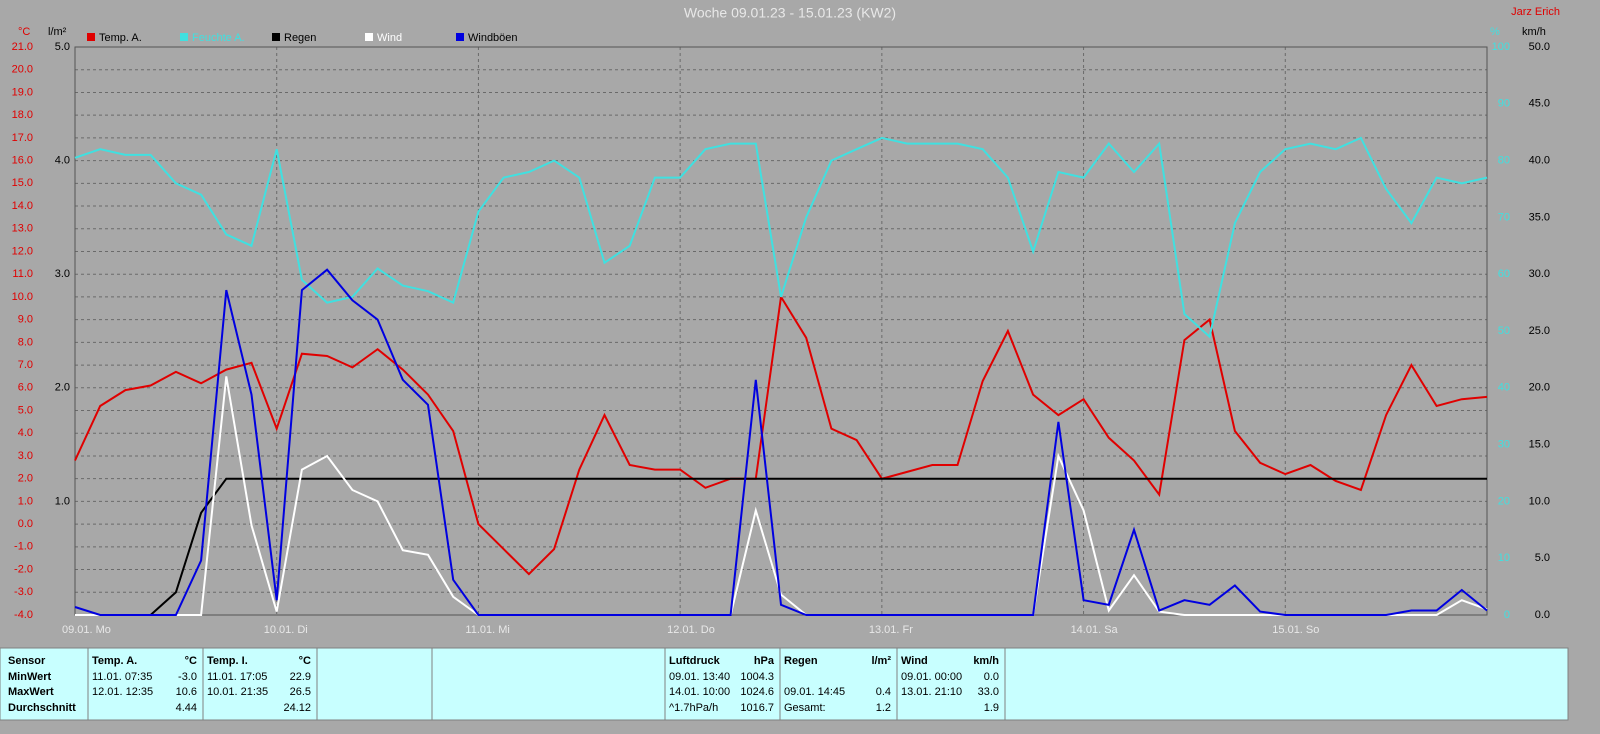  What do you see at coordinates (62, 47) in the screenshot?
I see `y3-tick-label: 5.0` at bounding box center [62, 47].